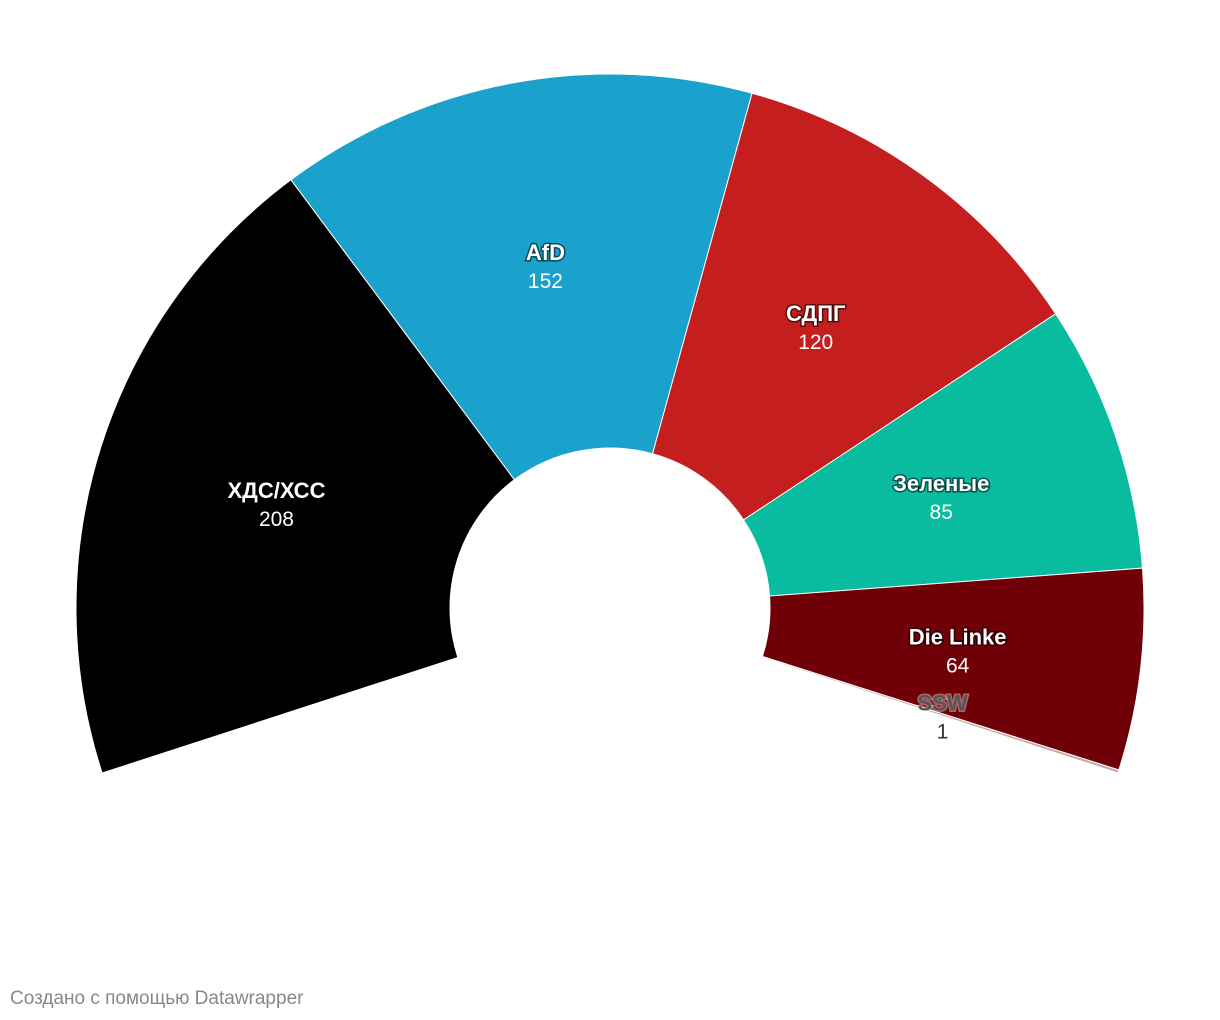  What do you see at coordinates (941, 483) in the screenshot?
I see `segment-label: Зеленые` at bounding box center [941, 483].